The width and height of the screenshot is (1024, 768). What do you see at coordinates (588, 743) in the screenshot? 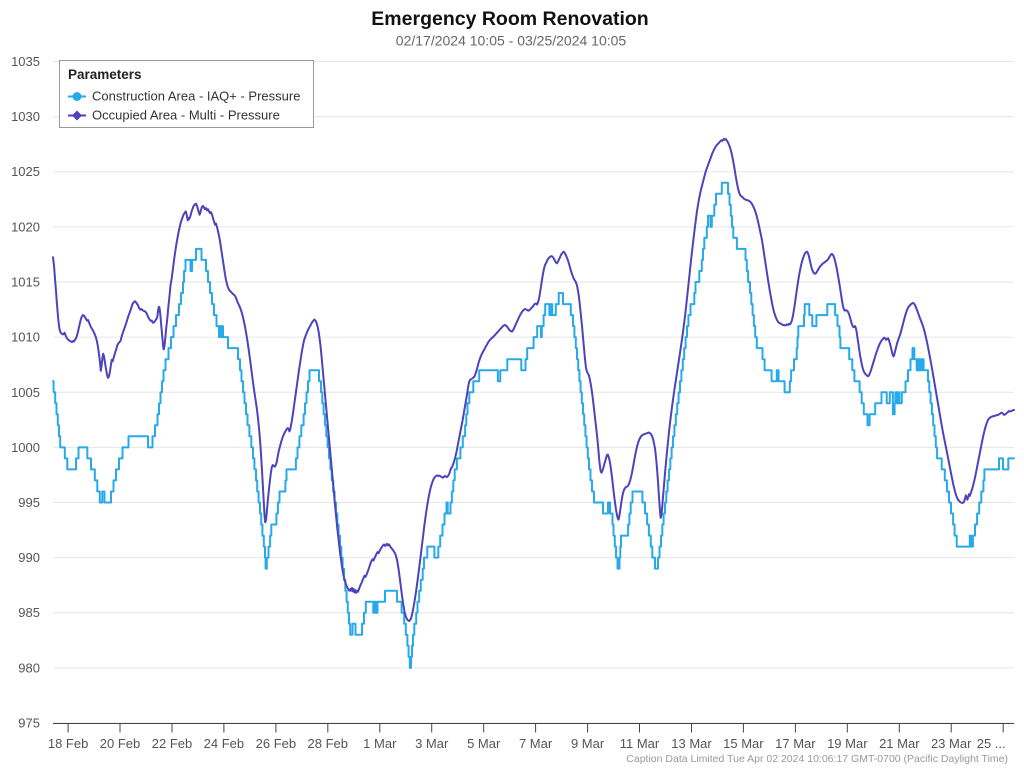
I see `svg-text: 9 Mar` at bounding box center [588, 743].